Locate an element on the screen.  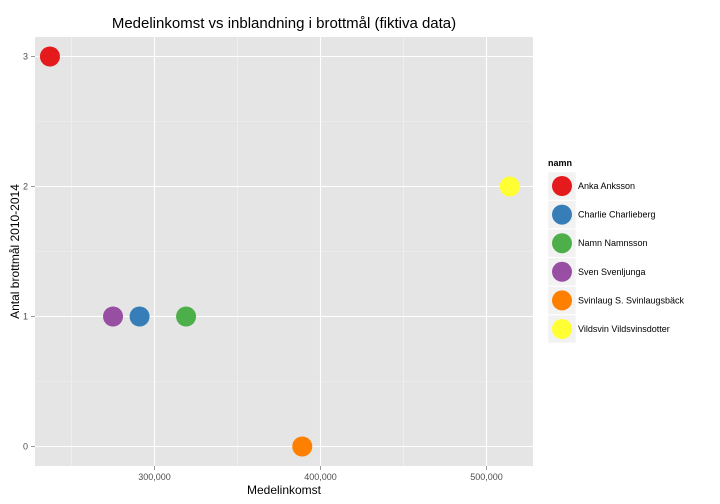
legend-label: Anka Anksson is located at coordinates (606, 186).